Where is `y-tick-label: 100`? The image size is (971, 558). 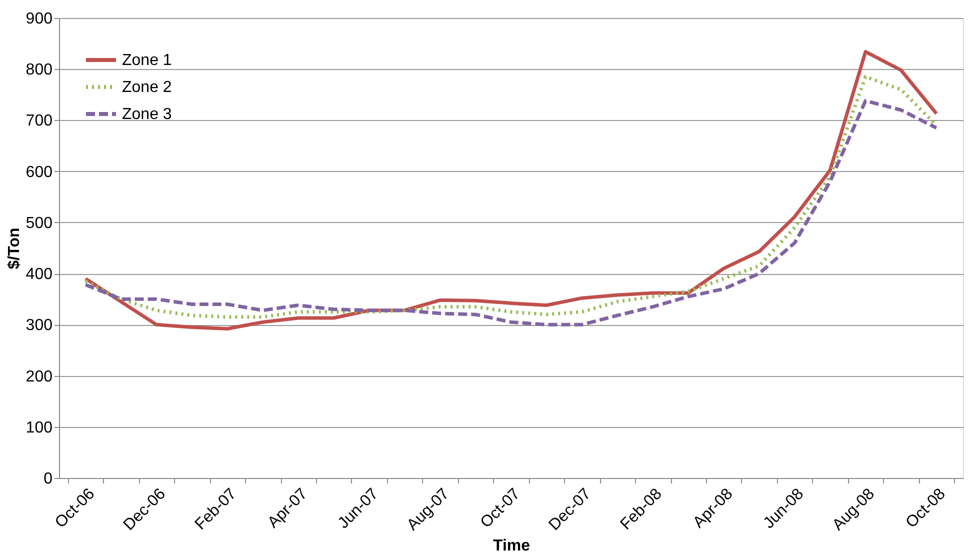
y-tick-label: 100 is located at coordinates (39, 427).